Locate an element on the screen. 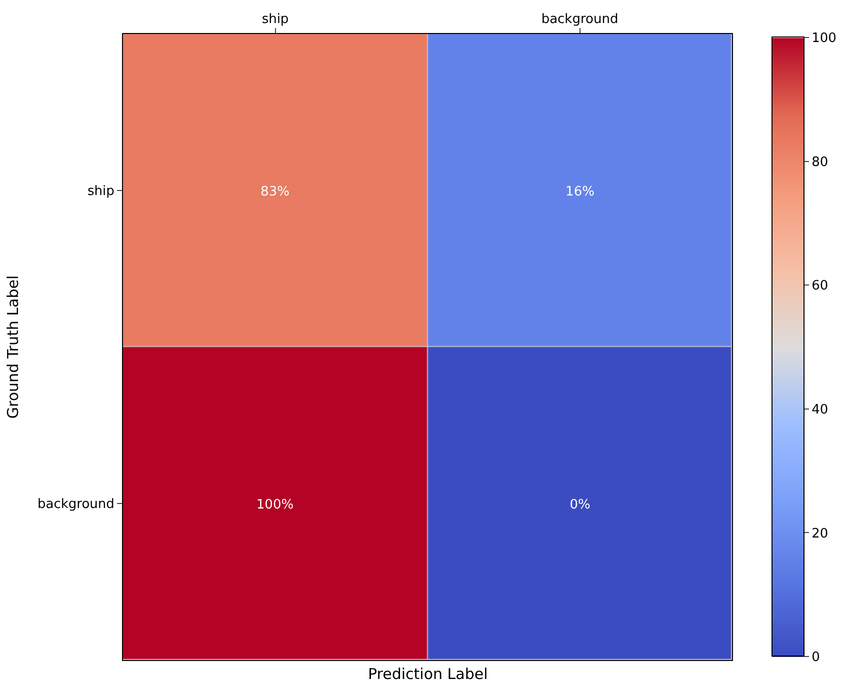 The height and width of the screenshot is (692, 860). y-axis-title: Ground Truth Label is located at coordinates (13, 347).